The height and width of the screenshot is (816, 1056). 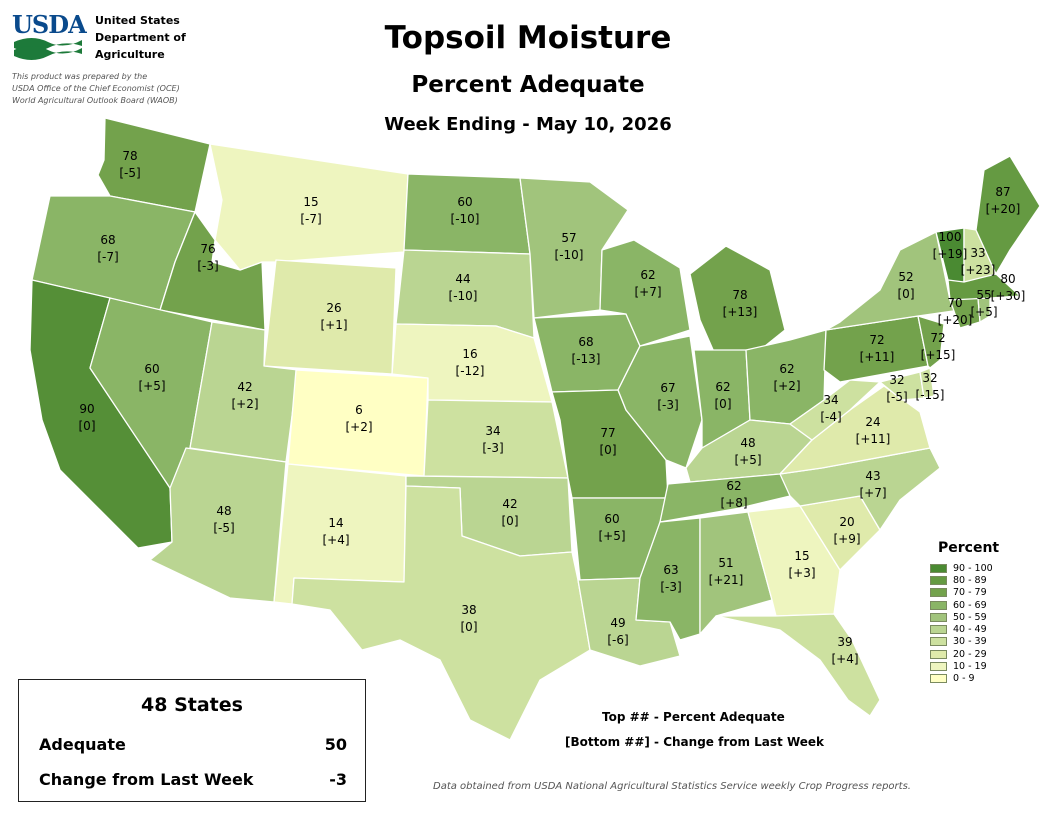 I want to click on label-sc: 20 [+9], so click(x=847, y=530).